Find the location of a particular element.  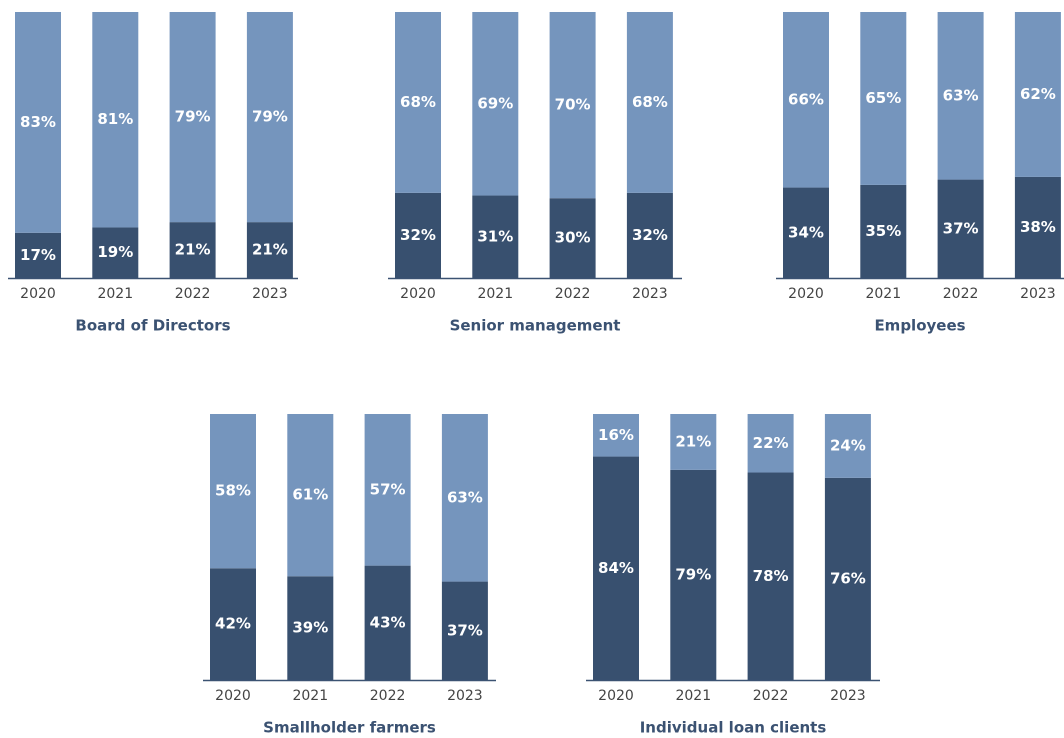

value-label: 35% is located at coordinates (883, 231).